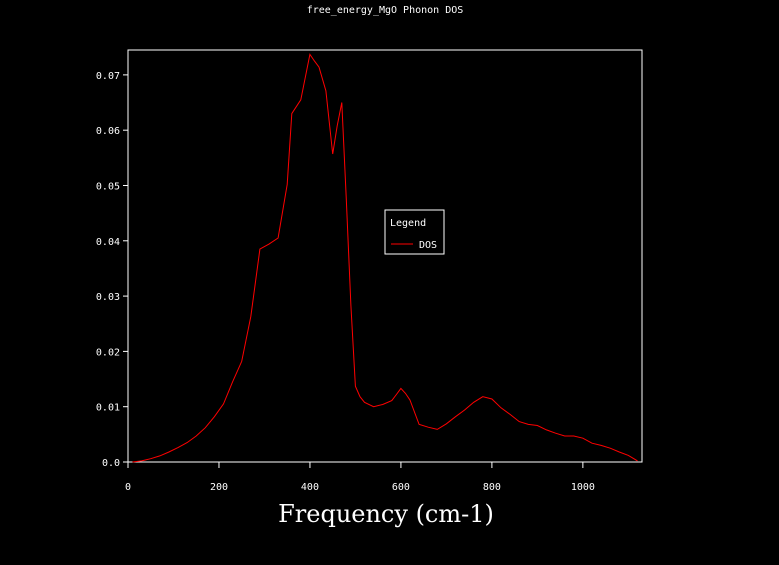 This screenshot has height=565, width=779. I want to click on y-tick-label: 0.02, so click(108, 352).